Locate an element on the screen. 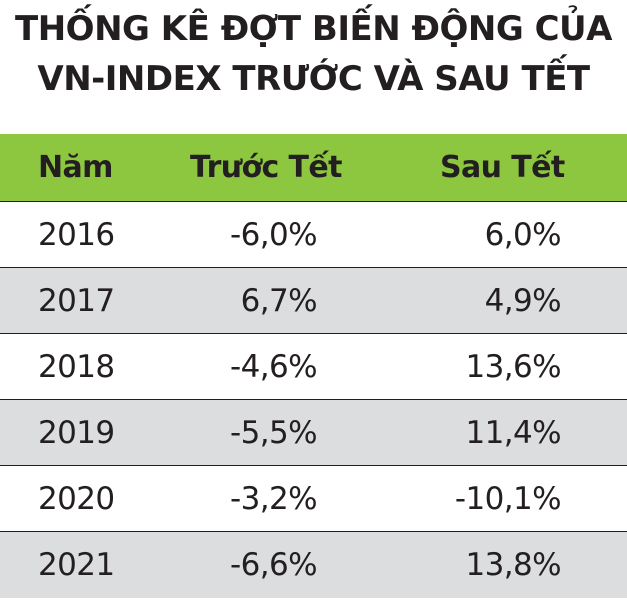 This screenshot has width=627, height=602. table-header-row: Năm Trước Tết Sau Tết is located at coordinates (313, 168).